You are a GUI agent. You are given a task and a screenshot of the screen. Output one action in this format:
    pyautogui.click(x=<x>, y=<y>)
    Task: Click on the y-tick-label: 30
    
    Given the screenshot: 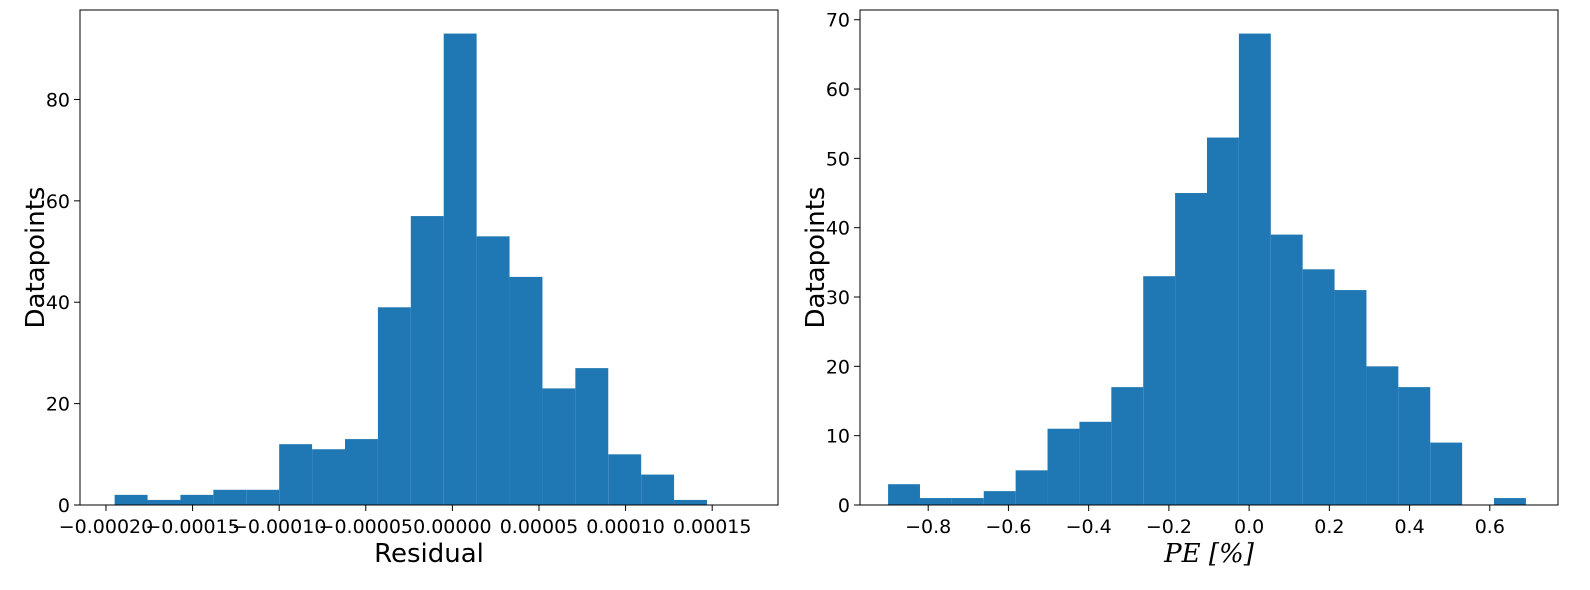 What is the action you would take?
    pyautogui.click(x=838, y=298)
    